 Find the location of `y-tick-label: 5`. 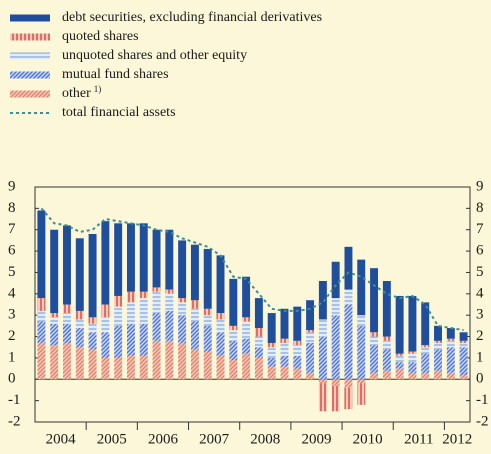

y-tick-label: 5 is located at coordinates (12, 272).